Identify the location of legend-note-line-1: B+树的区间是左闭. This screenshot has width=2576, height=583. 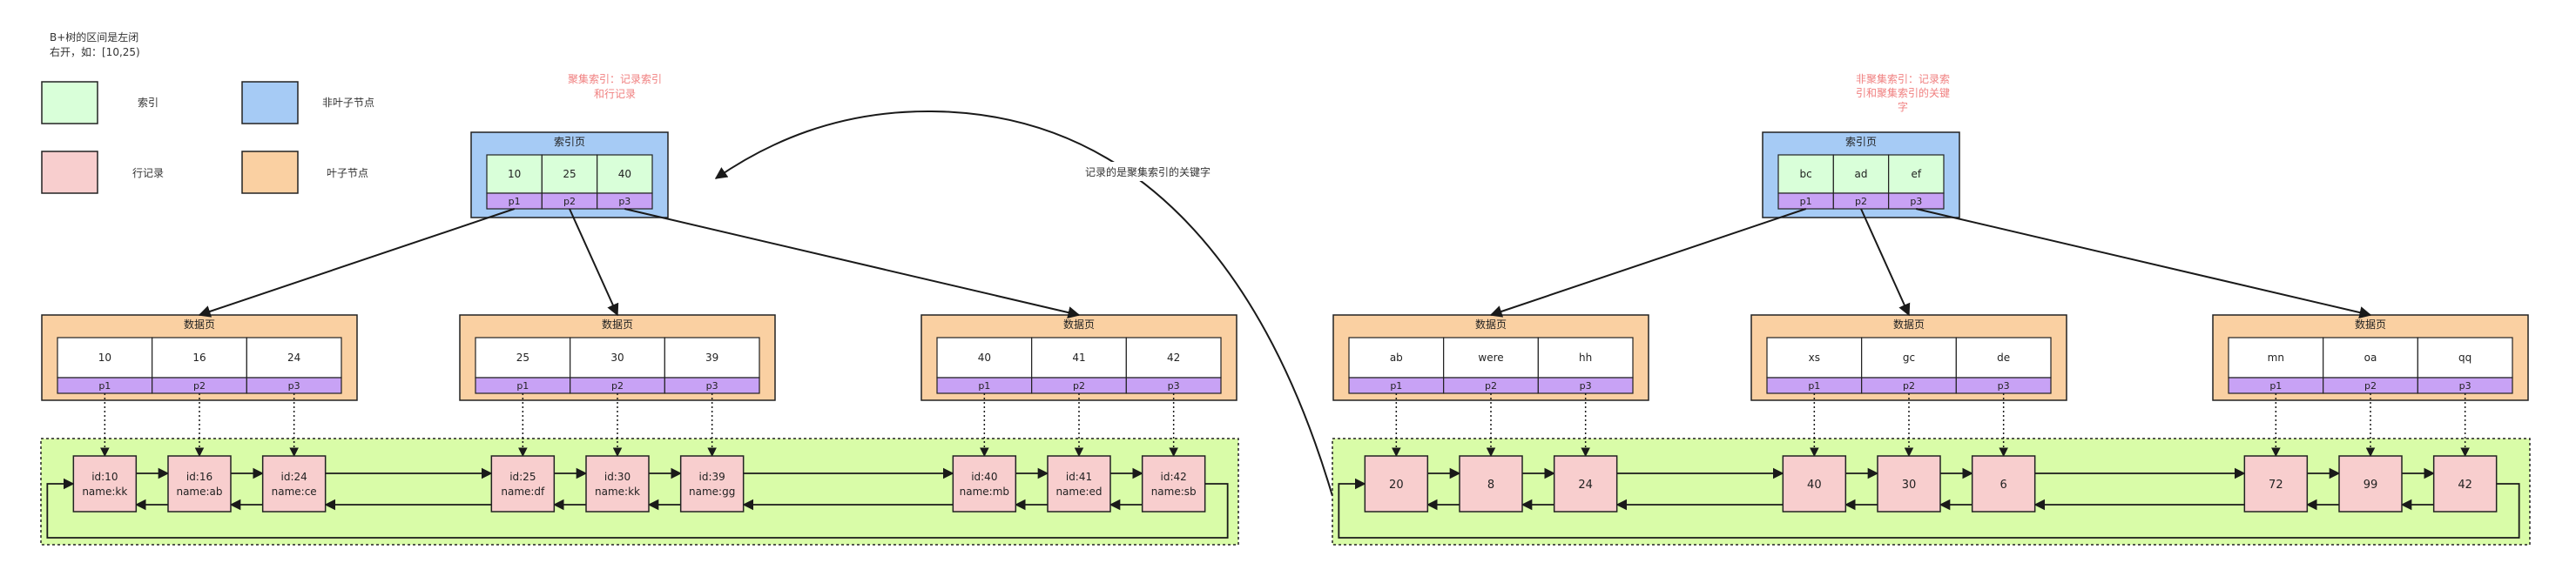
(94, 37).